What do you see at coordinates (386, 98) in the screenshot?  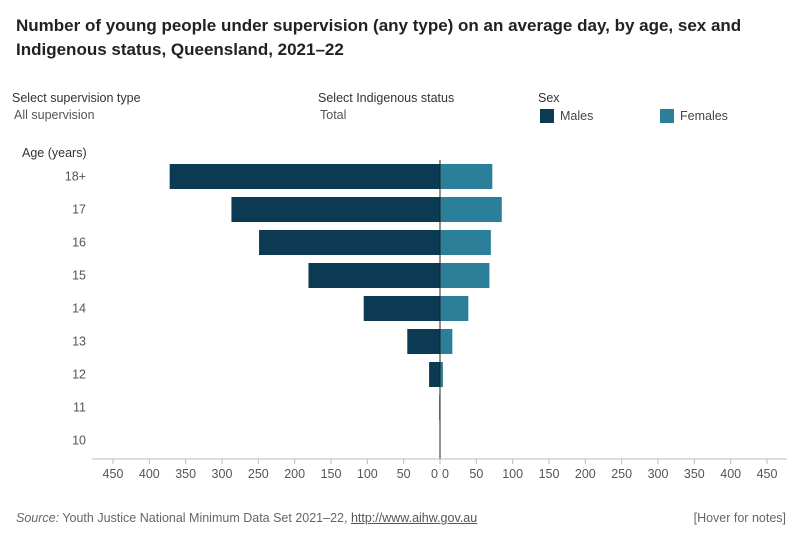 I see `indigenous-status-label: Select Indigenous status` at bounding box center [386, 98].